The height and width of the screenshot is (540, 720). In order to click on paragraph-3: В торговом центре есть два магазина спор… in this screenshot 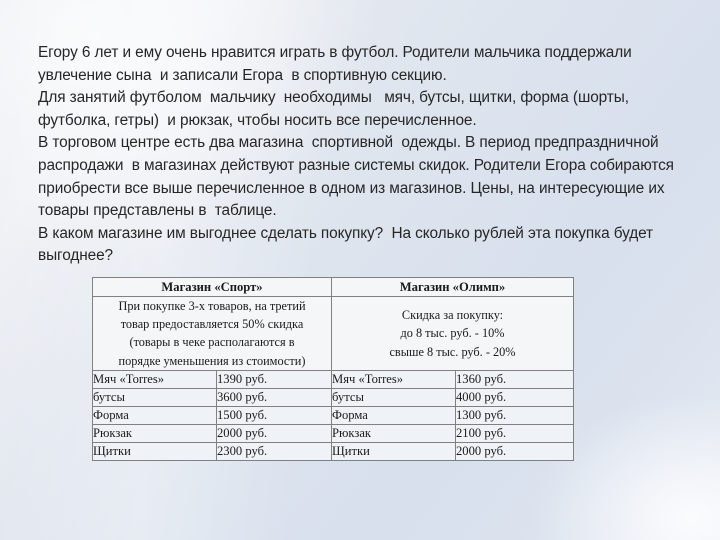, I will do `click(360, 177)`.